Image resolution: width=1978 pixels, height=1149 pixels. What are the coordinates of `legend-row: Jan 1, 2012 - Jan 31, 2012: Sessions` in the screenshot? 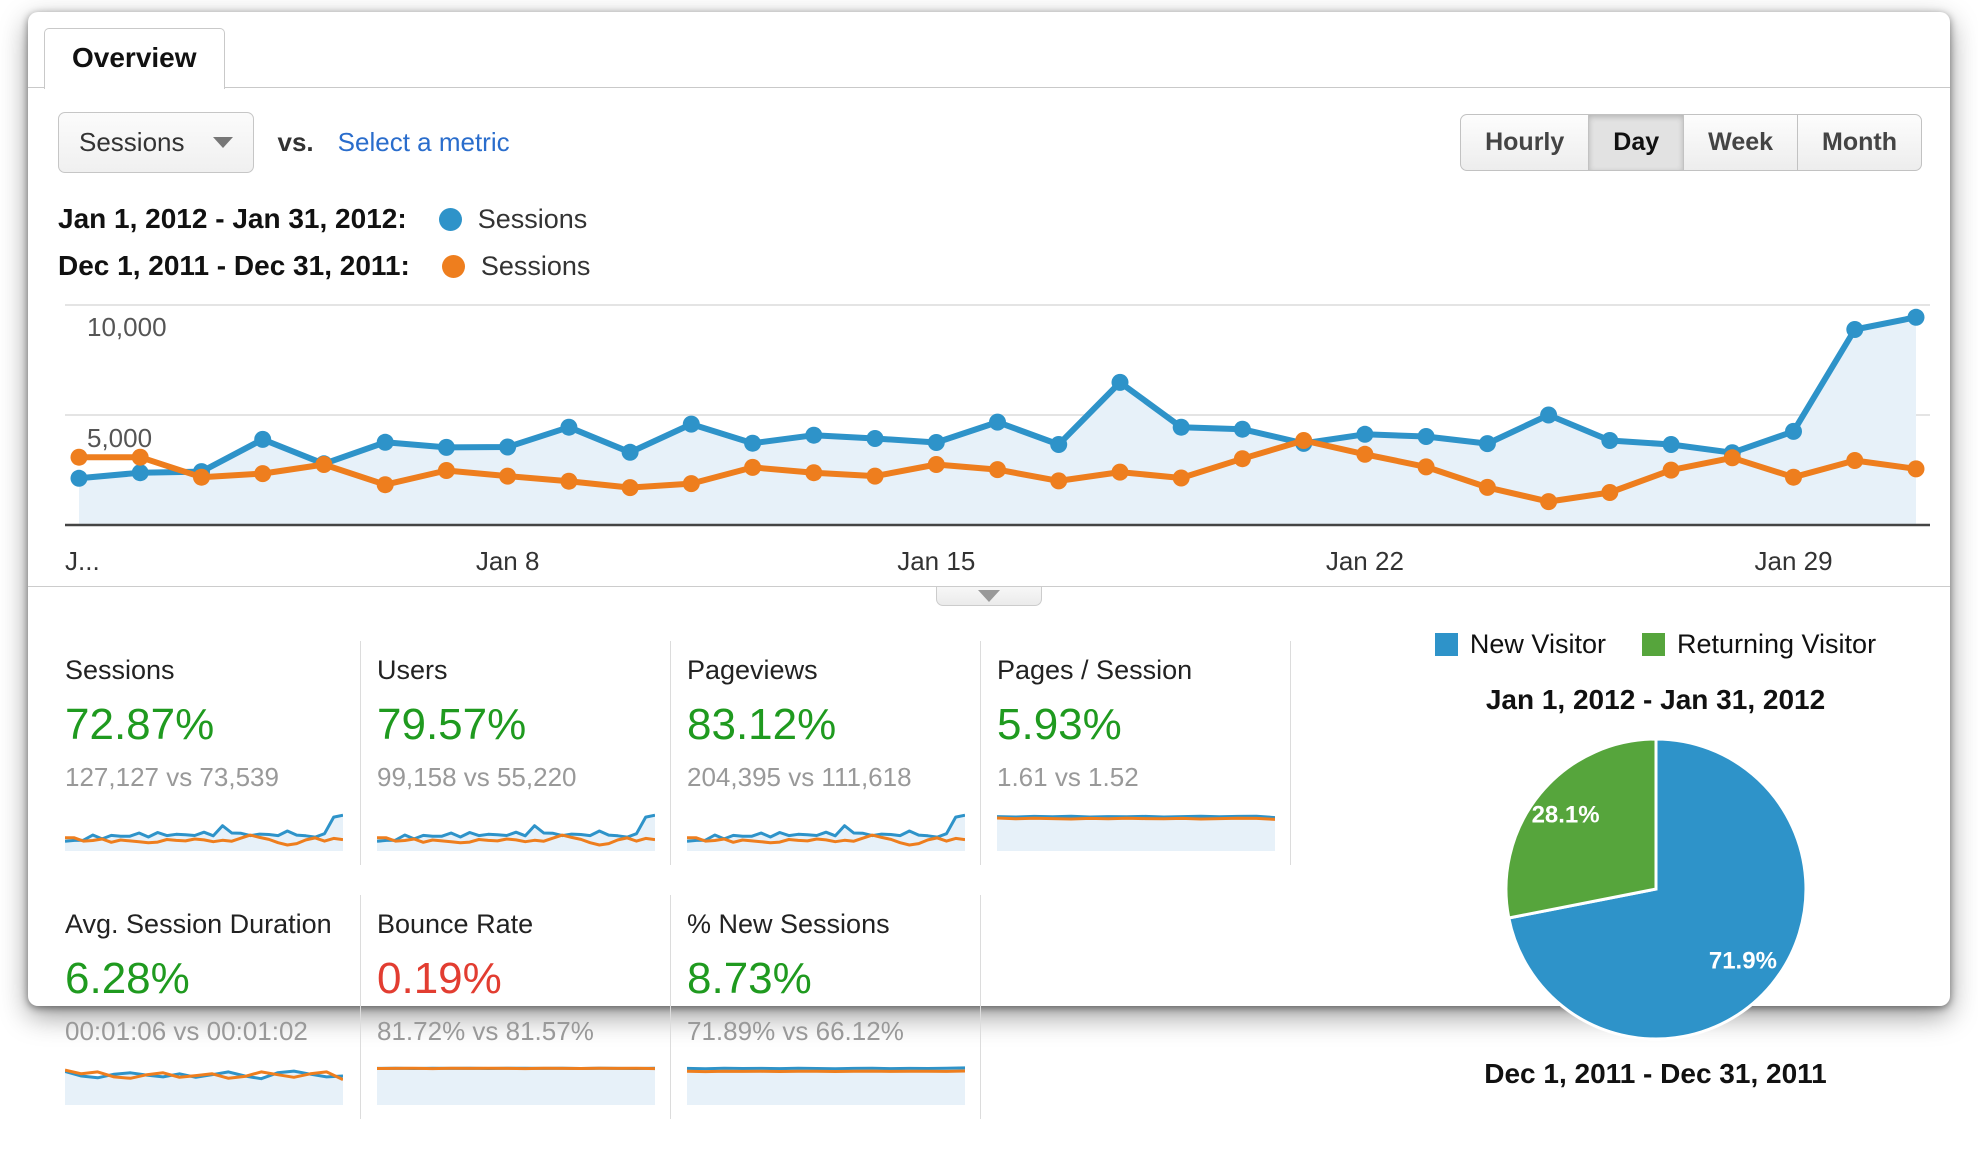 It's located at (1004, 219).